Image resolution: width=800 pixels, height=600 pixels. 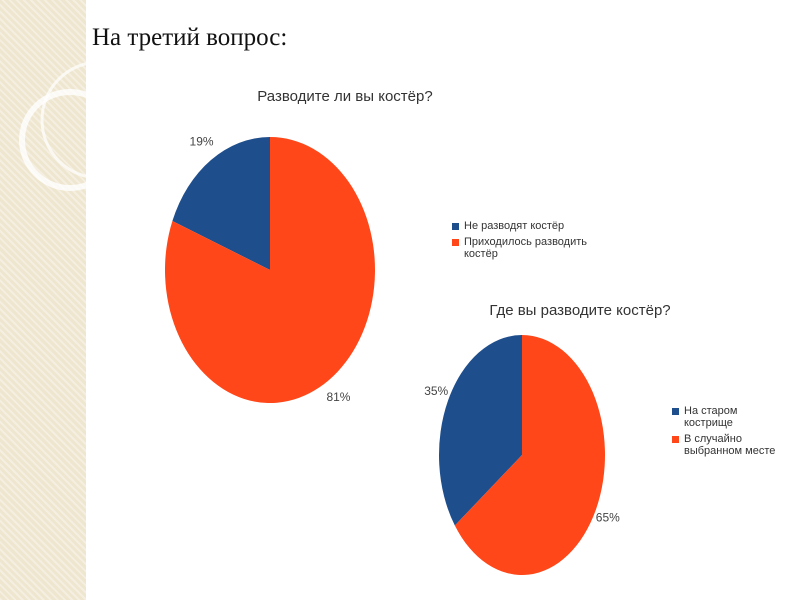 I want to click on legend-label: Не разводят костёр, so click(x=514, y=226).